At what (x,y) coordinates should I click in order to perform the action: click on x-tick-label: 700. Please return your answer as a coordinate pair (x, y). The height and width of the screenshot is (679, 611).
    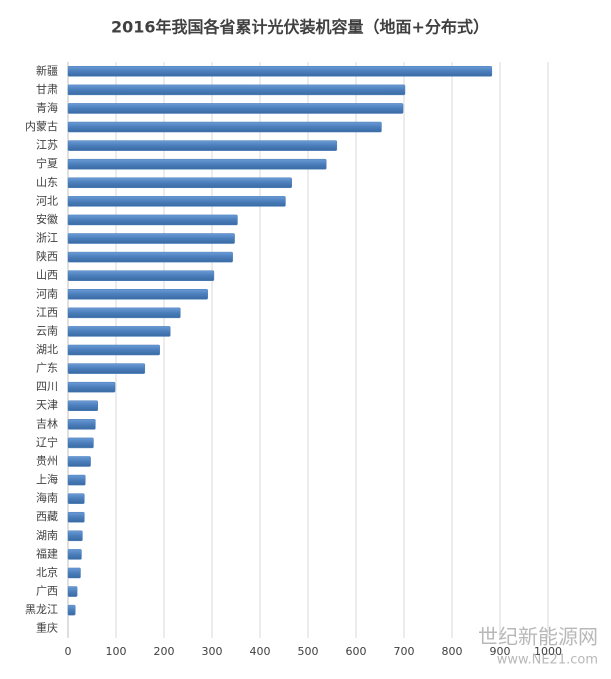
    Looking at the image, I should click on (404, 651).